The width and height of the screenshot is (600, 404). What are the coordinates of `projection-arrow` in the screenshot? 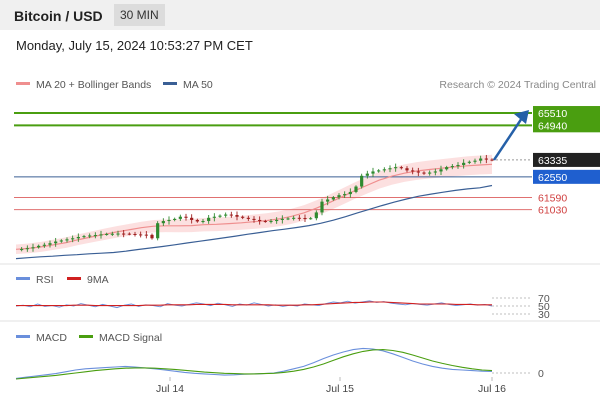 It's located at (509, 137).